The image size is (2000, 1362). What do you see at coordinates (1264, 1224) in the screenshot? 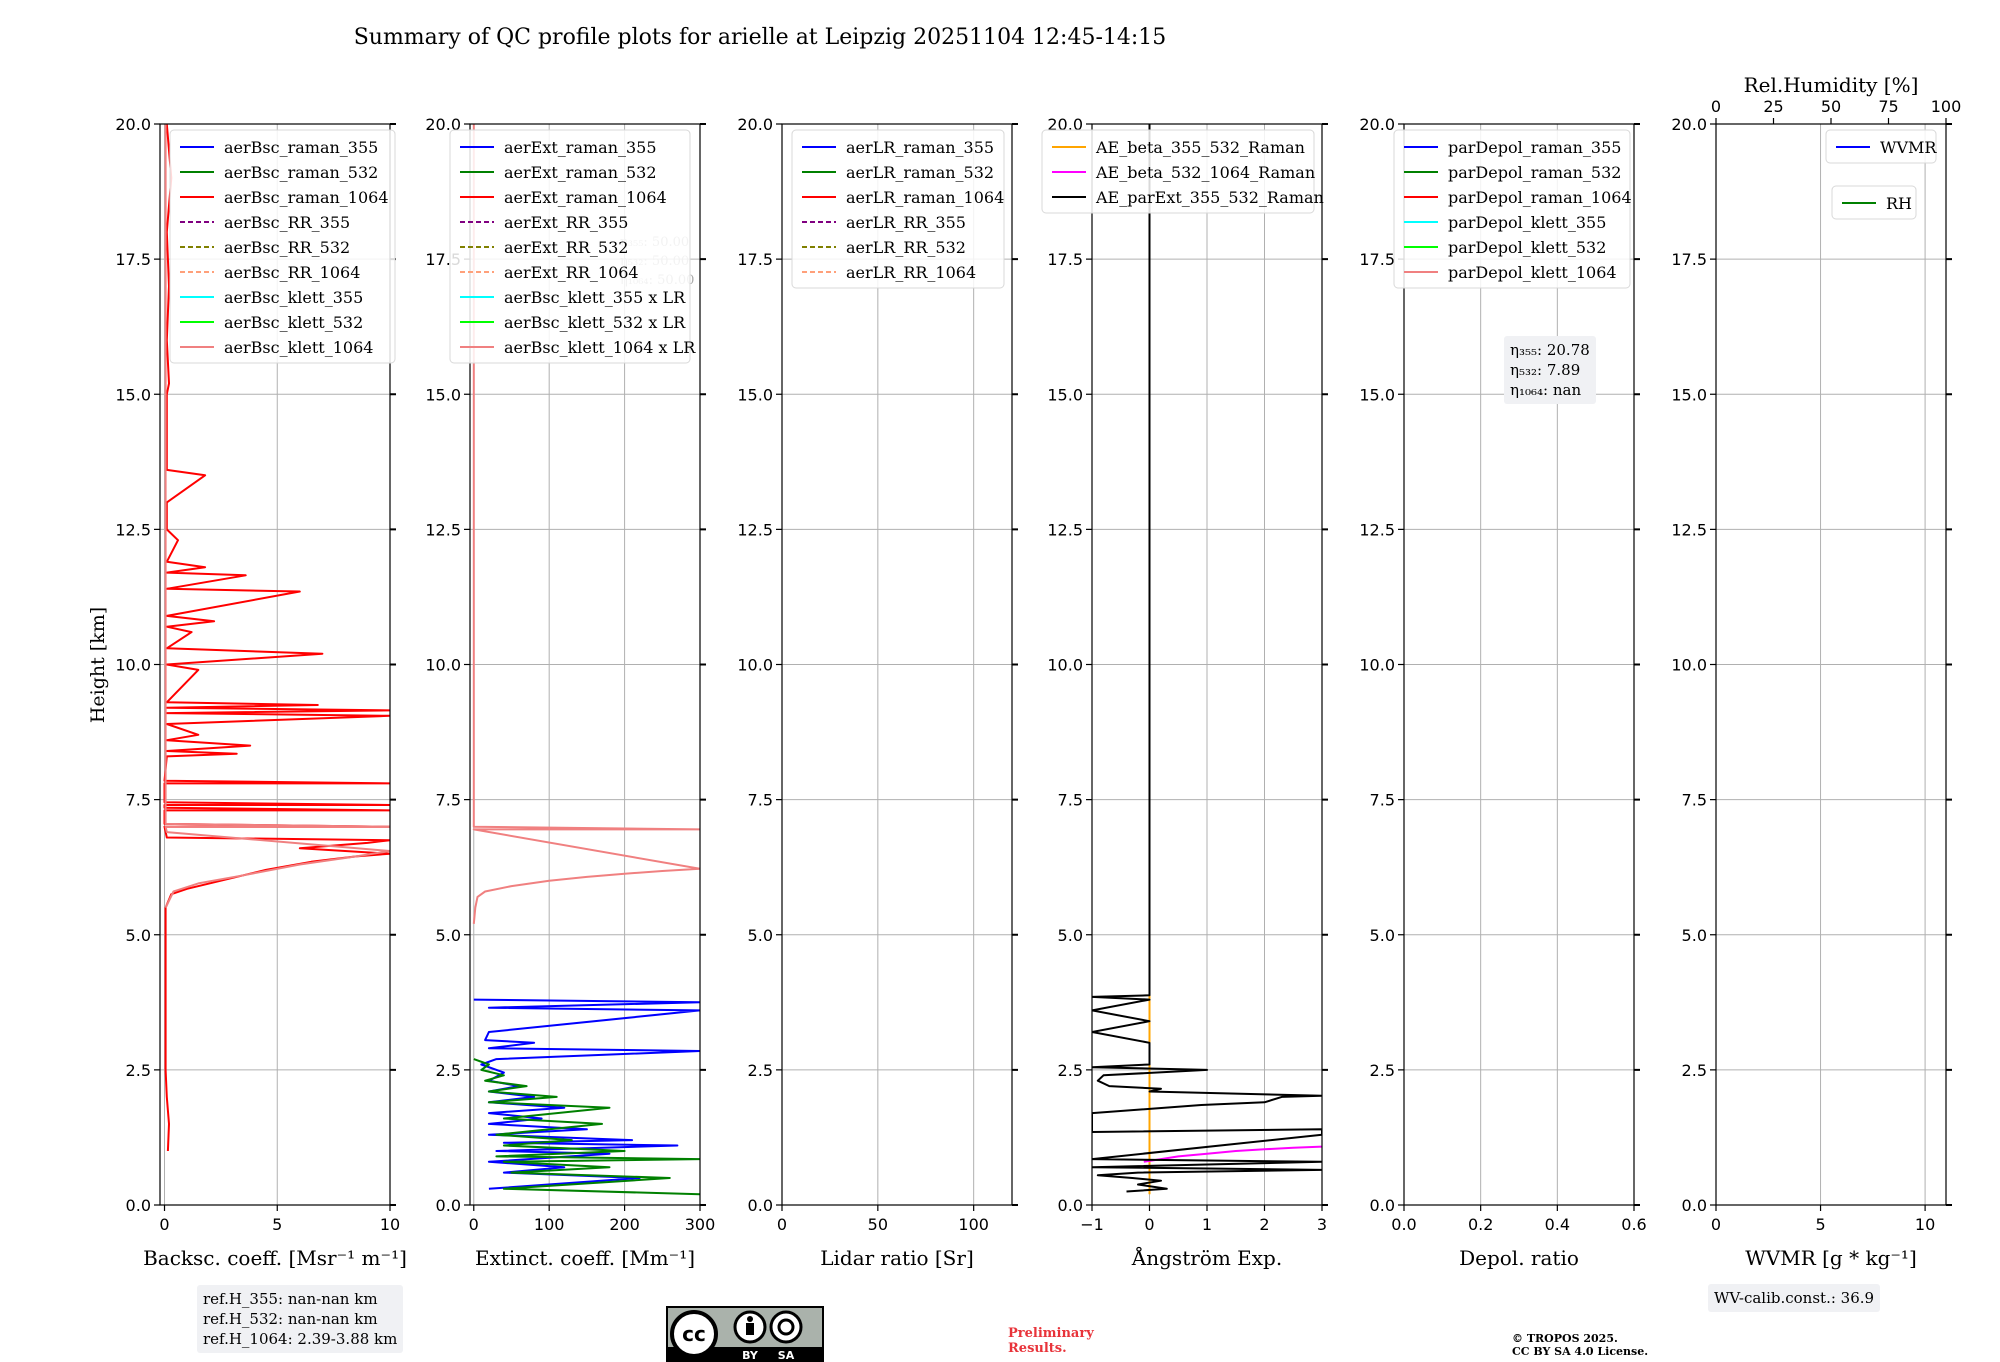
I see `xtick-label-ae-3: 2` at bounding box center [1264, 1224].